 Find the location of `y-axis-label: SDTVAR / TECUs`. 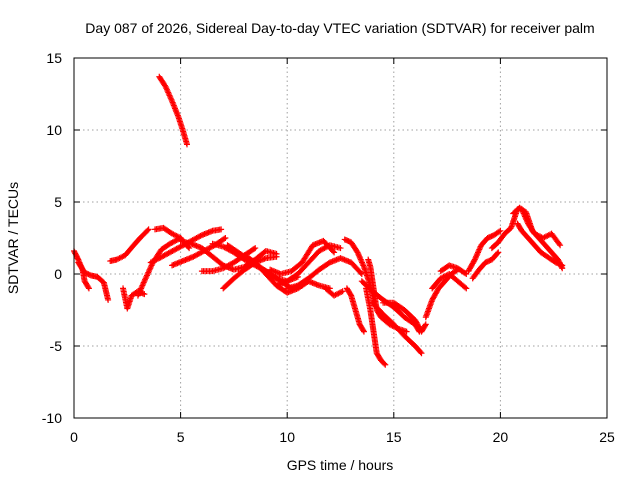

y-axis-label: SDTVAR / TECUs is located at coordinates (13, 238).